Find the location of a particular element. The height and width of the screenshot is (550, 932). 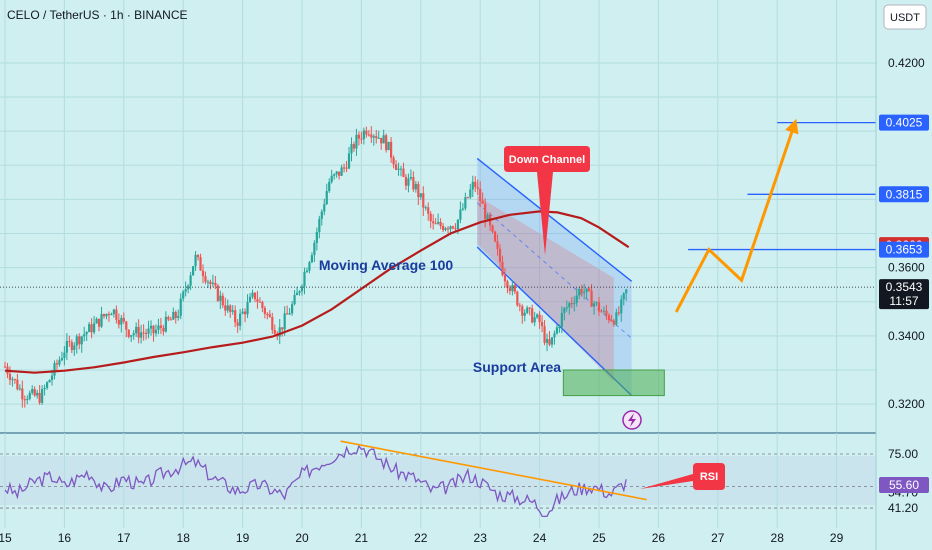

alert-icon is located at coordinates (632, 420).